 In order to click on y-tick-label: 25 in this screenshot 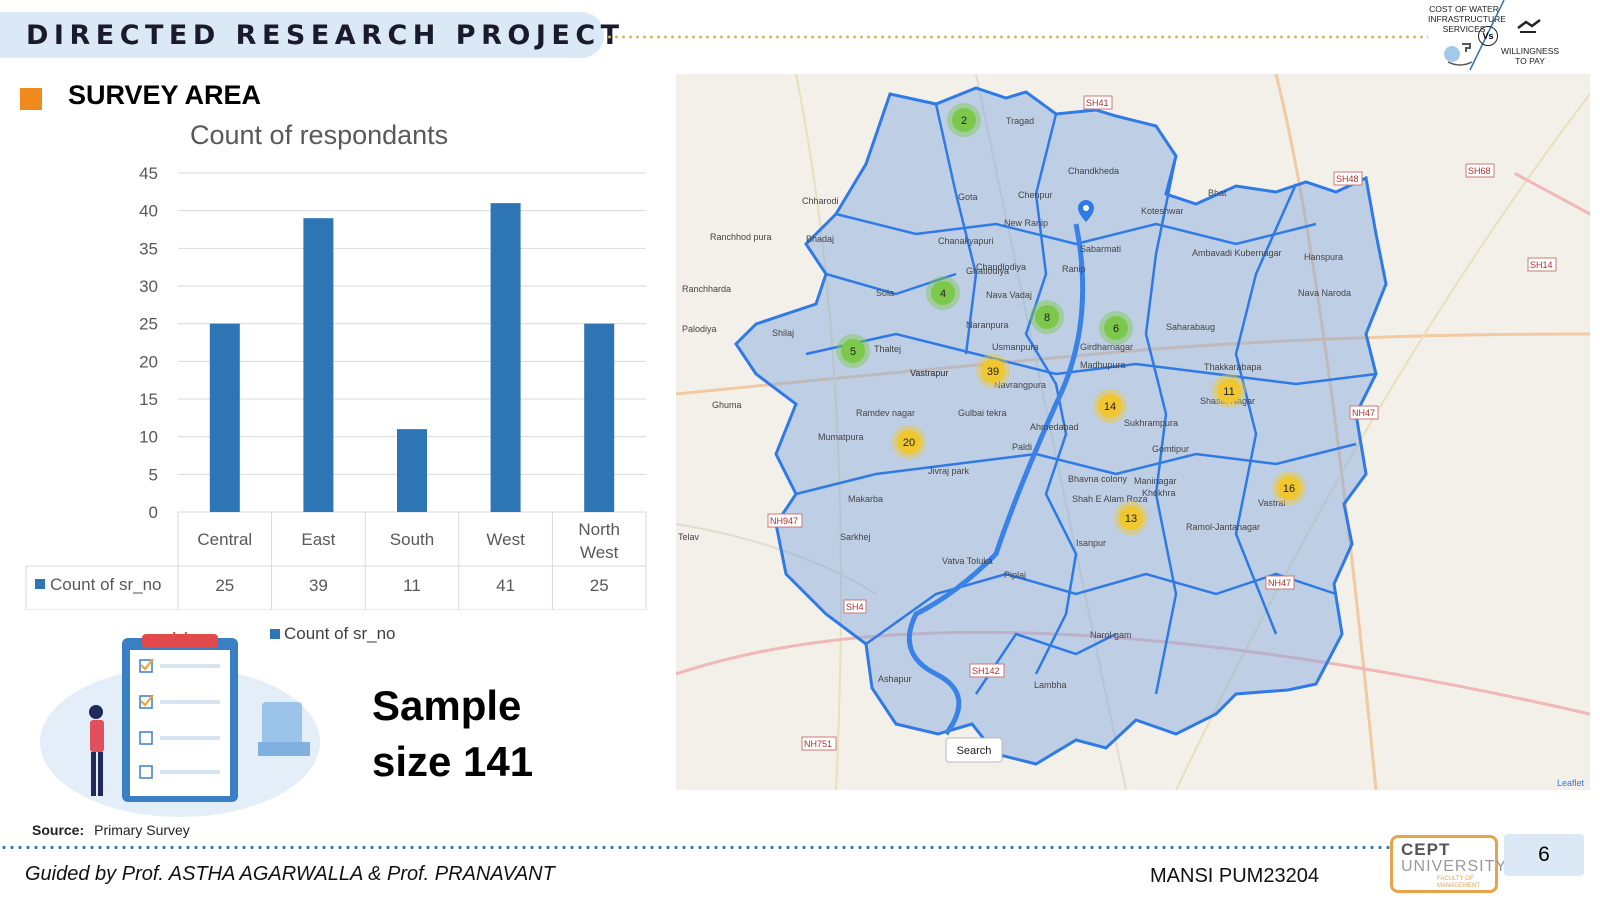, I will do `click(148, 324)`.